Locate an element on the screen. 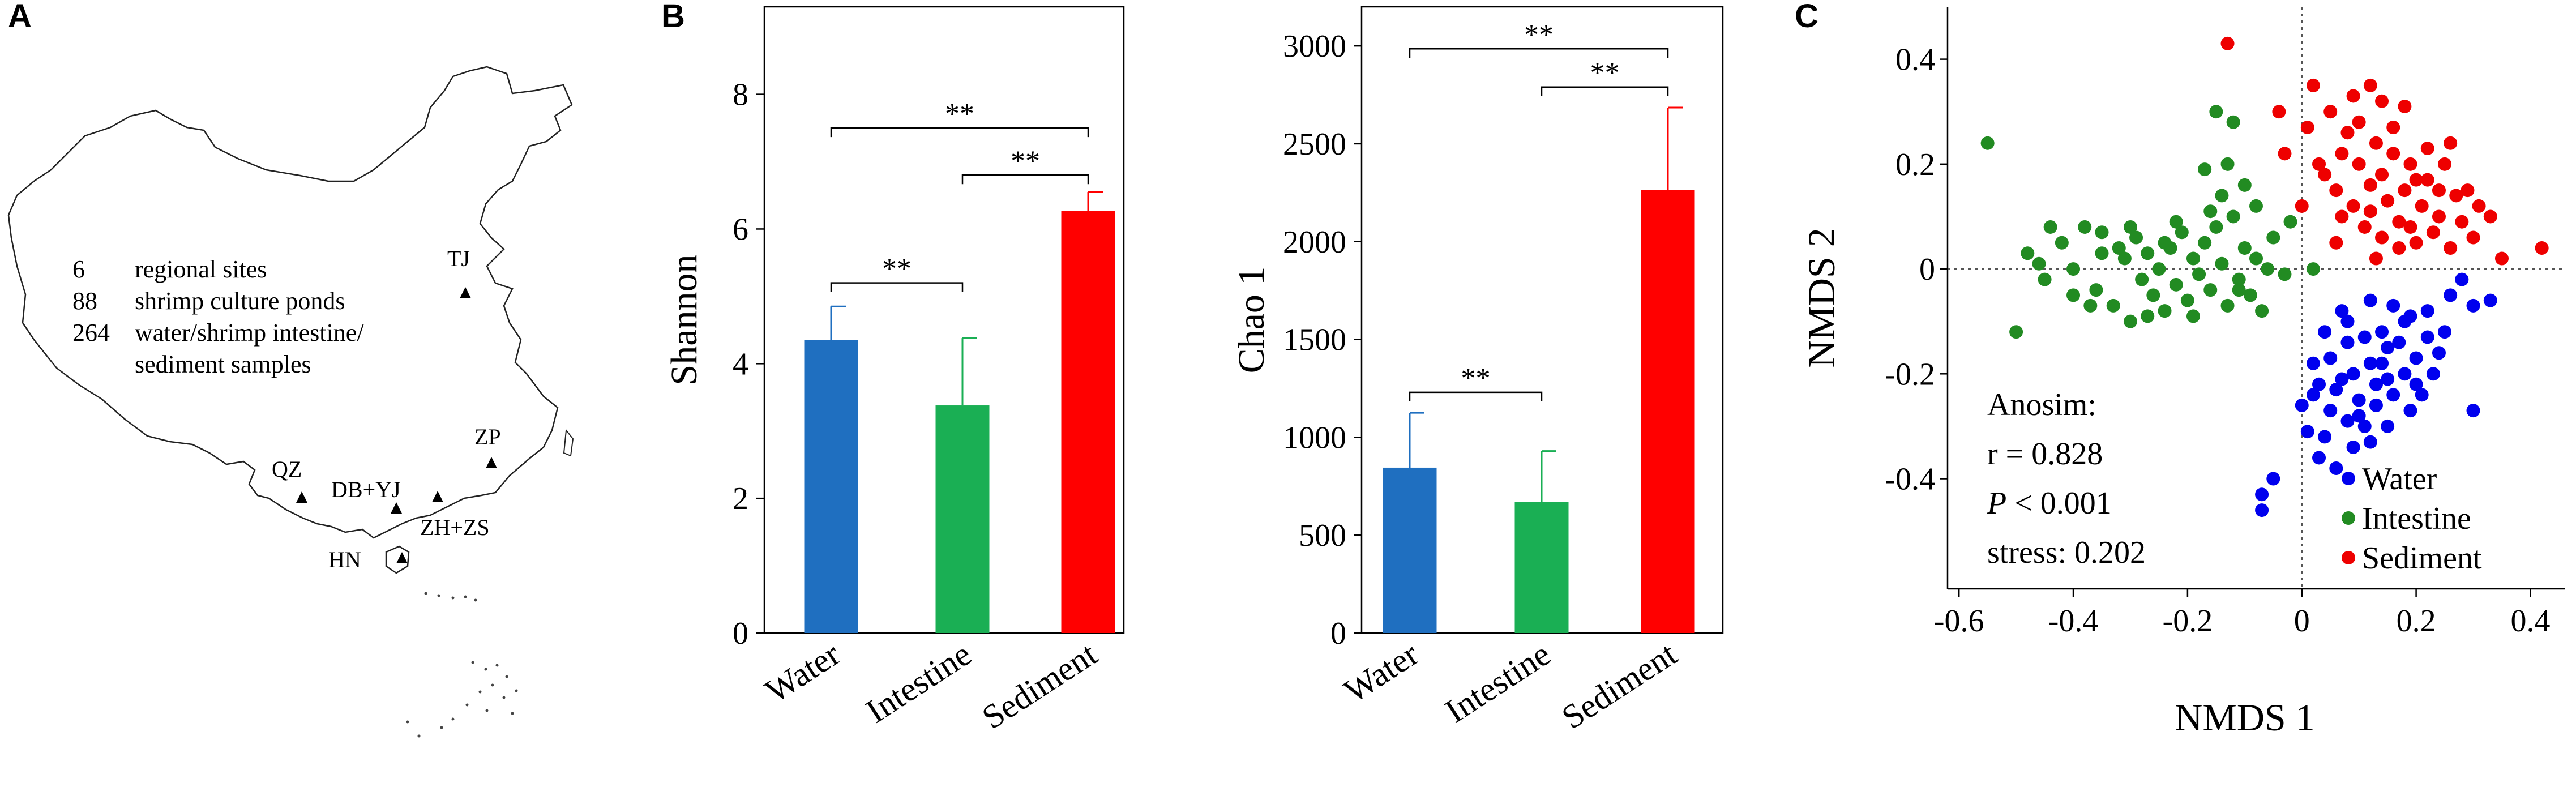 This screenshot has height=804, width=2576. anosim-line-4: stress: 0.202 is located at coordinates (2066, 552).